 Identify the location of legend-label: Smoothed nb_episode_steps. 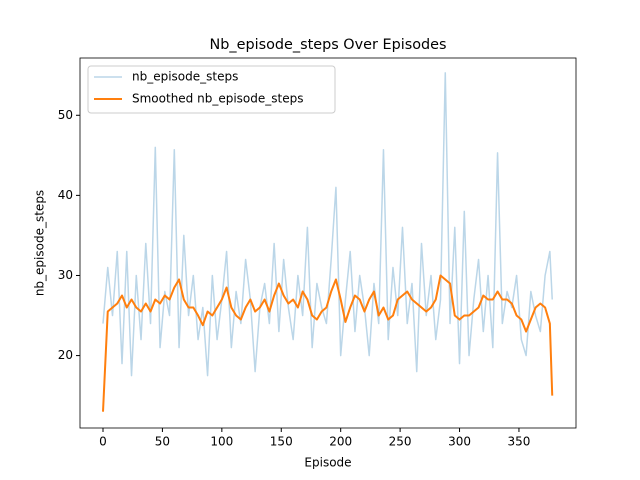
(217, 99).